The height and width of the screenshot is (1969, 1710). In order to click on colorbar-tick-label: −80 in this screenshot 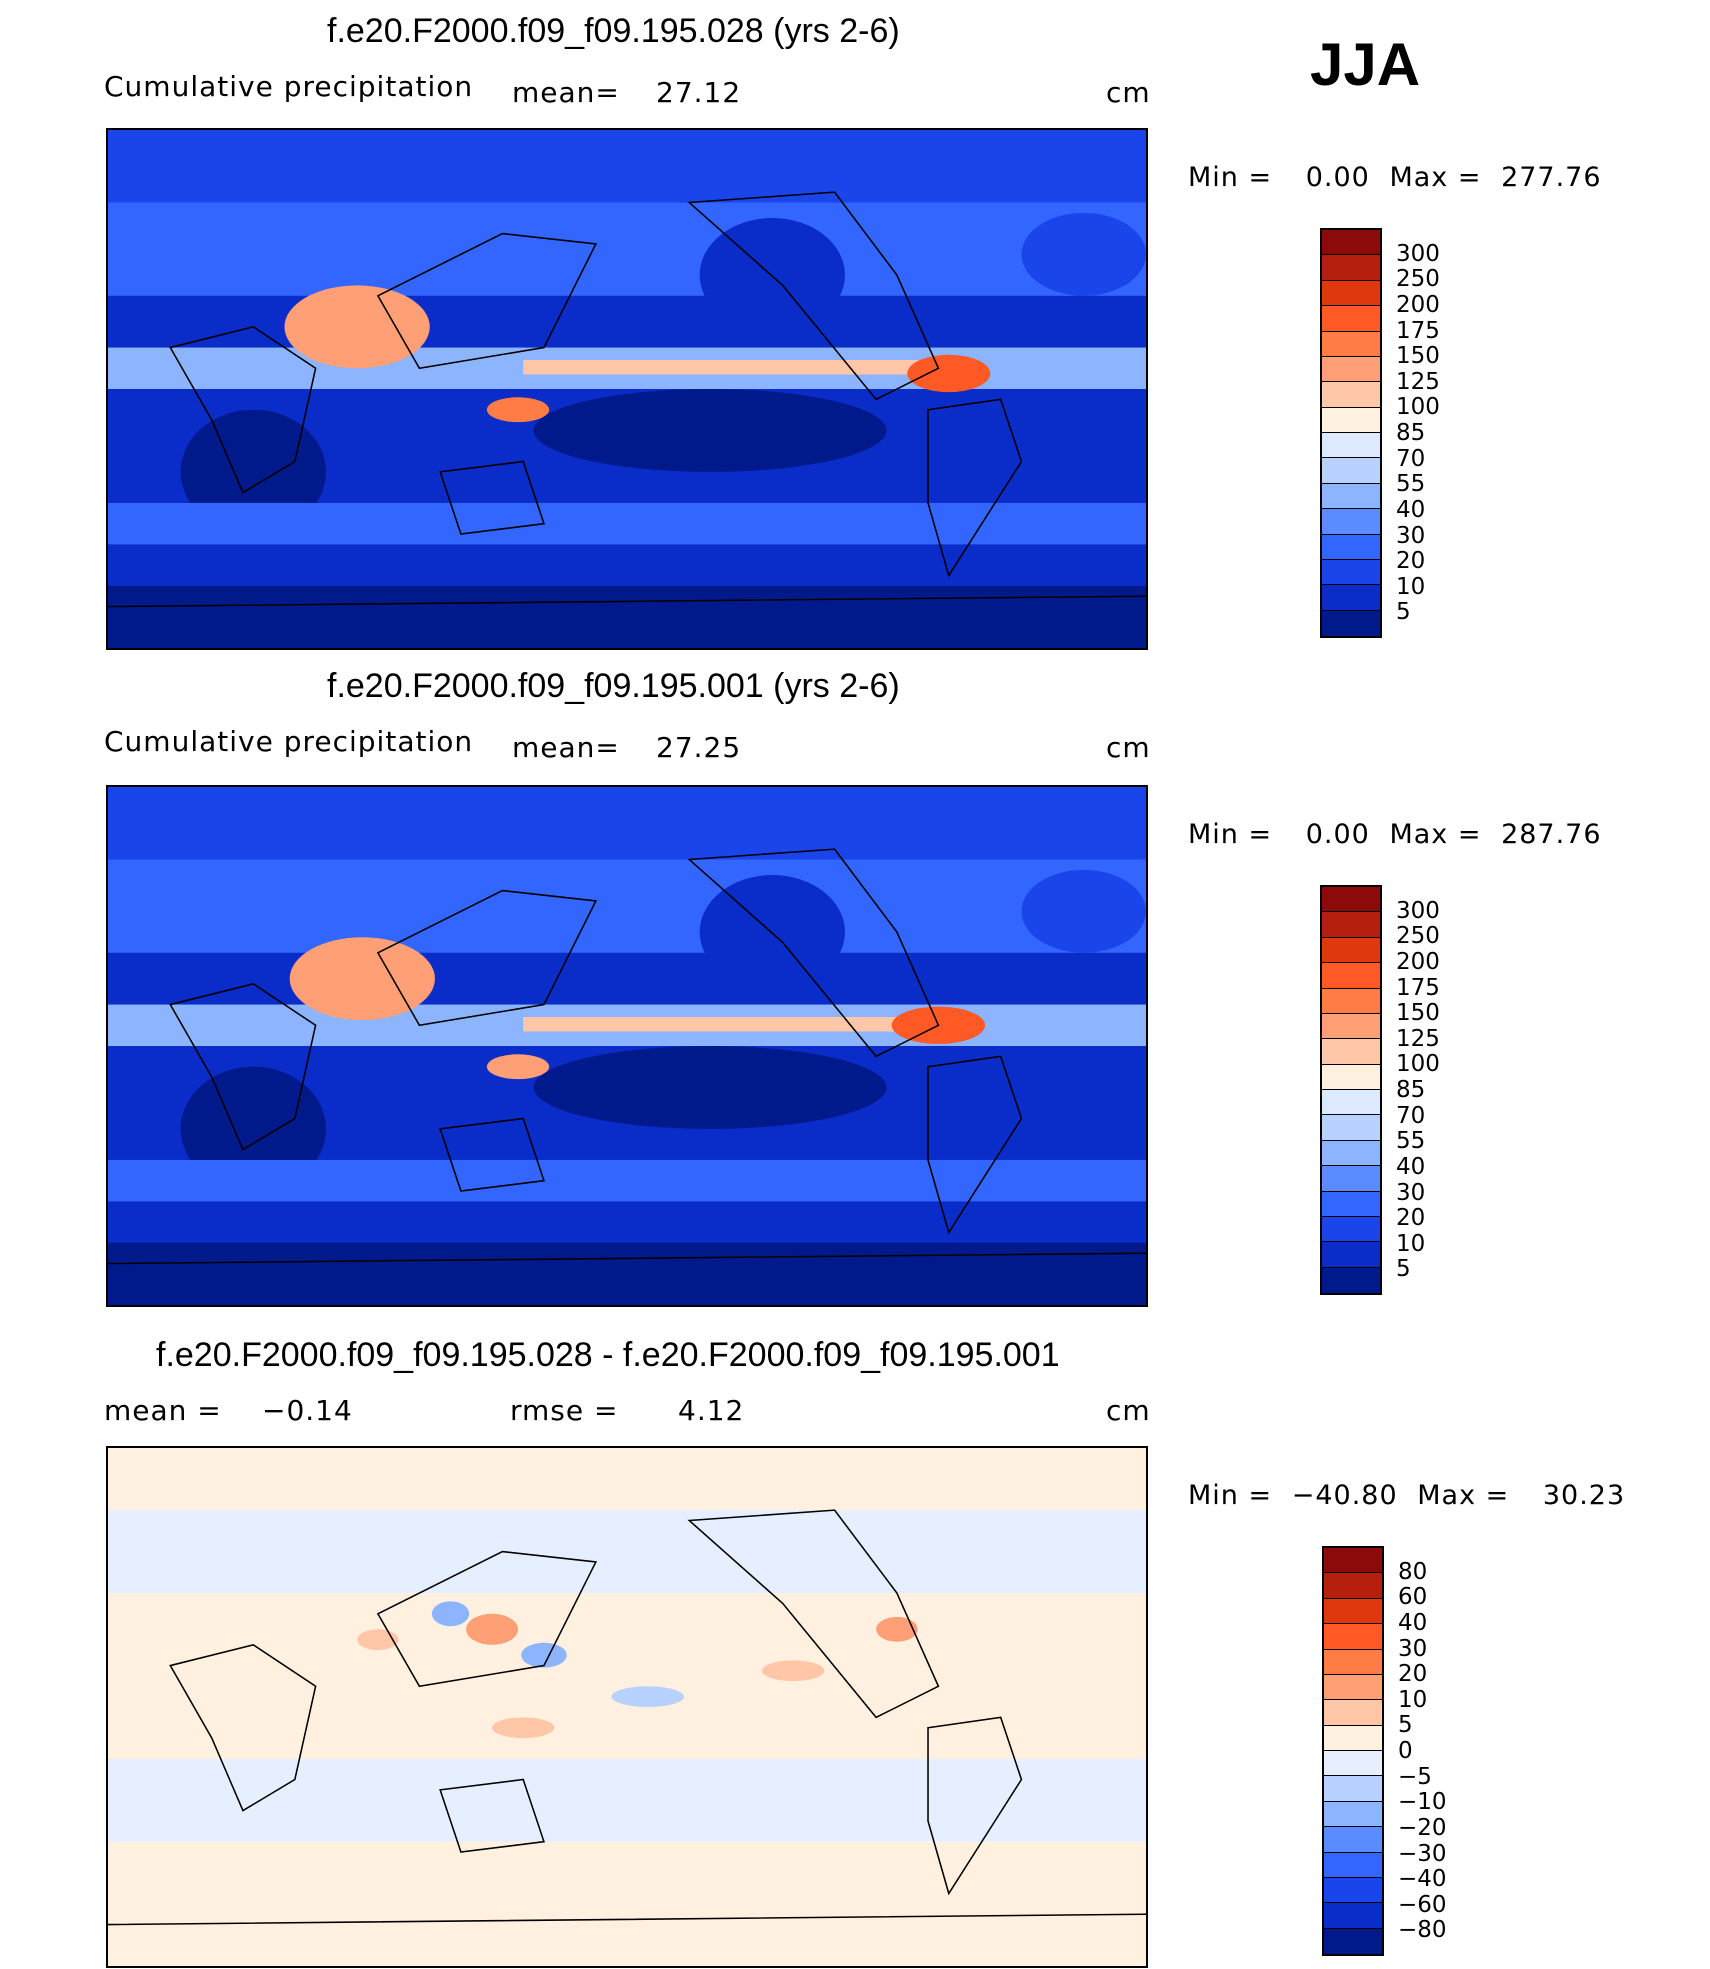, I will do `click(1422, 1930)`.